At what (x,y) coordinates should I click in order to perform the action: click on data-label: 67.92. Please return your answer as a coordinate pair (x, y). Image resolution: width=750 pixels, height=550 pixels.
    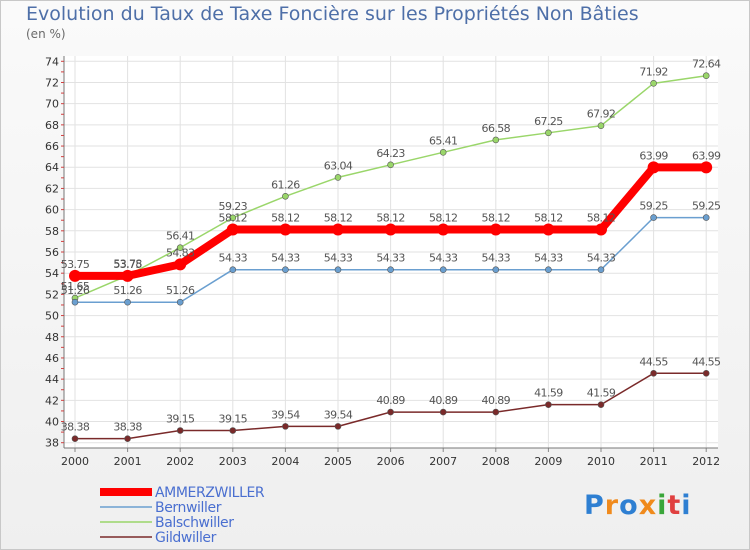
    Looking at the image, I should click on (601, 114).